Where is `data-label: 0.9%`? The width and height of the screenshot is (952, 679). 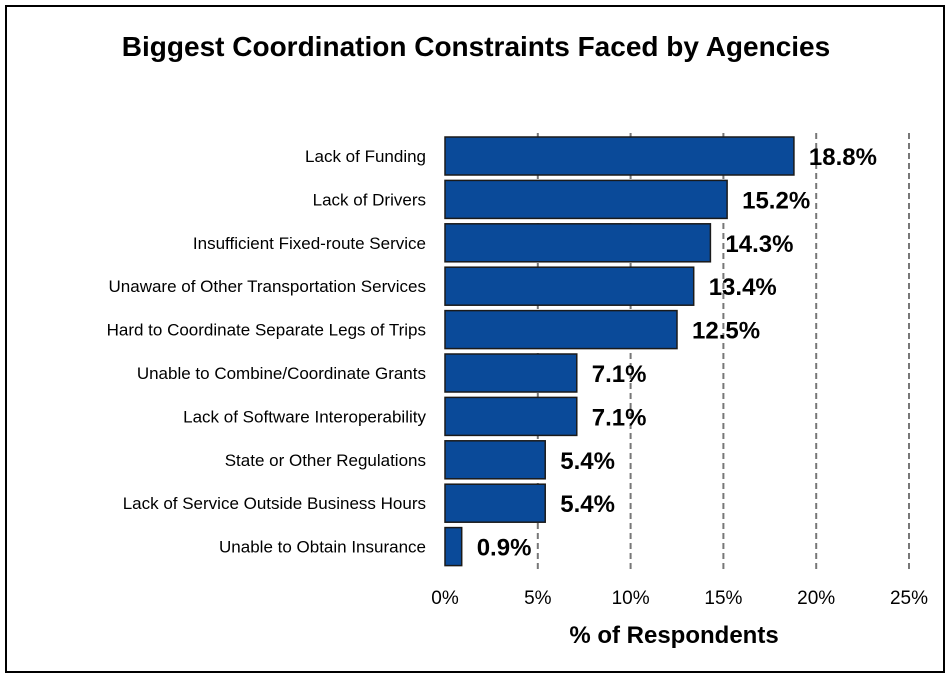
data-label: 0.9% is located at coordinates (504, 548).